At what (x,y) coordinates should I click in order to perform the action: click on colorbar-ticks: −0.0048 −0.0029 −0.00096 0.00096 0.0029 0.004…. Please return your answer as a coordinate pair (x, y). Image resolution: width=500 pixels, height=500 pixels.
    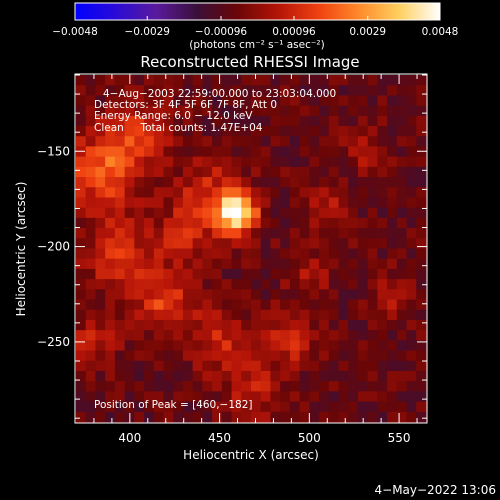
    Looking at the image, I should click on (255, 27).